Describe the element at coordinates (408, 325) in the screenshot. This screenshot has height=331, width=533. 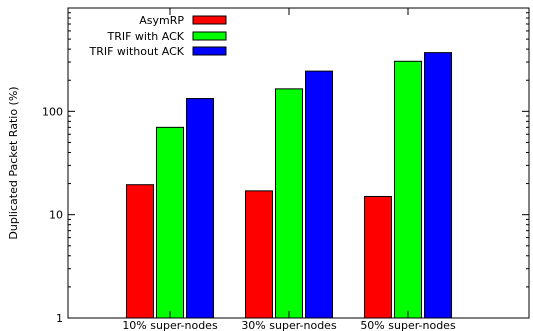
I see `x-tick-label: 50% super-nodes` at that location.